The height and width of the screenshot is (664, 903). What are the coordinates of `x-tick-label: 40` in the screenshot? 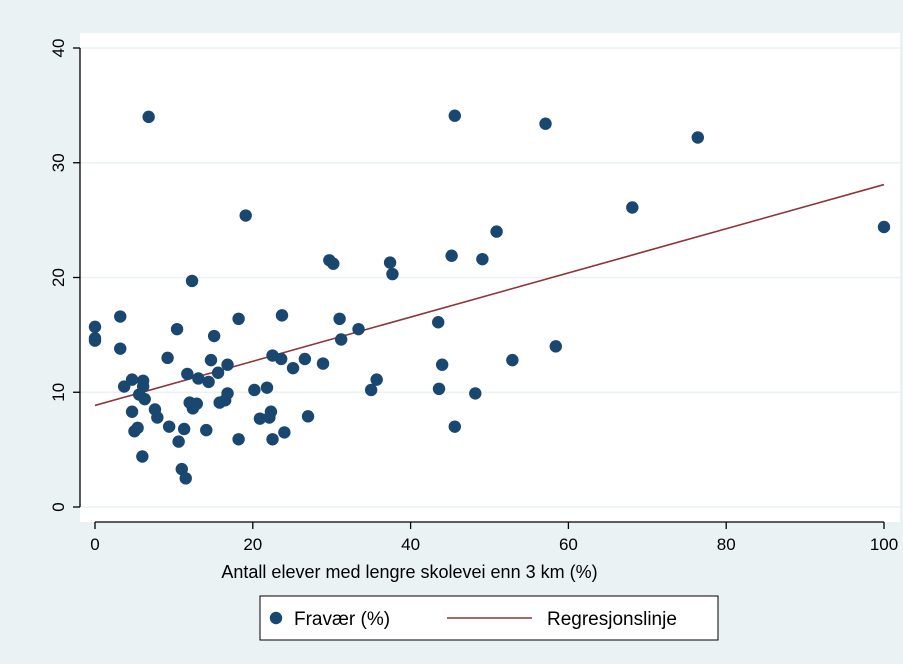 It's located at (410, 544).